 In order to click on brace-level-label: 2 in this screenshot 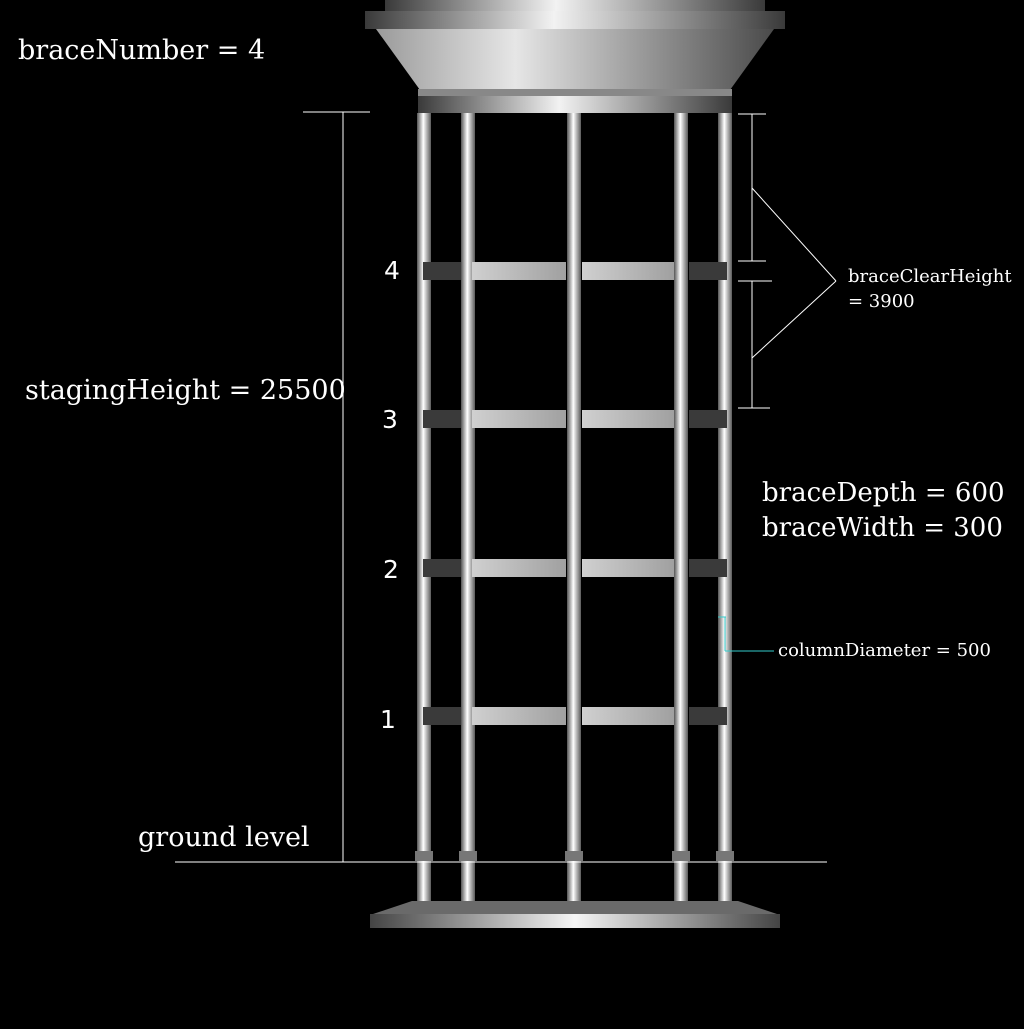, I will do `click(391, 569)`.